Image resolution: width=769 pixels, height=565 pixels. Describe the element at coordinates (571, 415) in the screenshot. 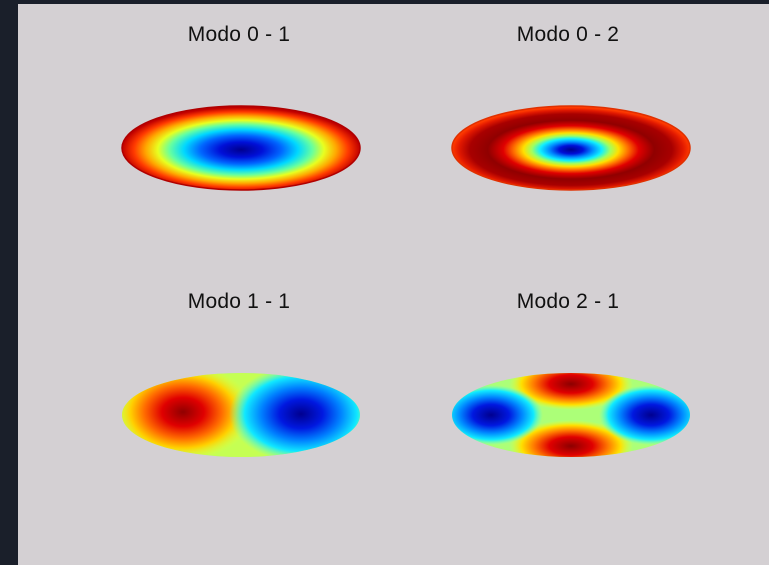

I see `mode-2-1-surface-plot` at that location.